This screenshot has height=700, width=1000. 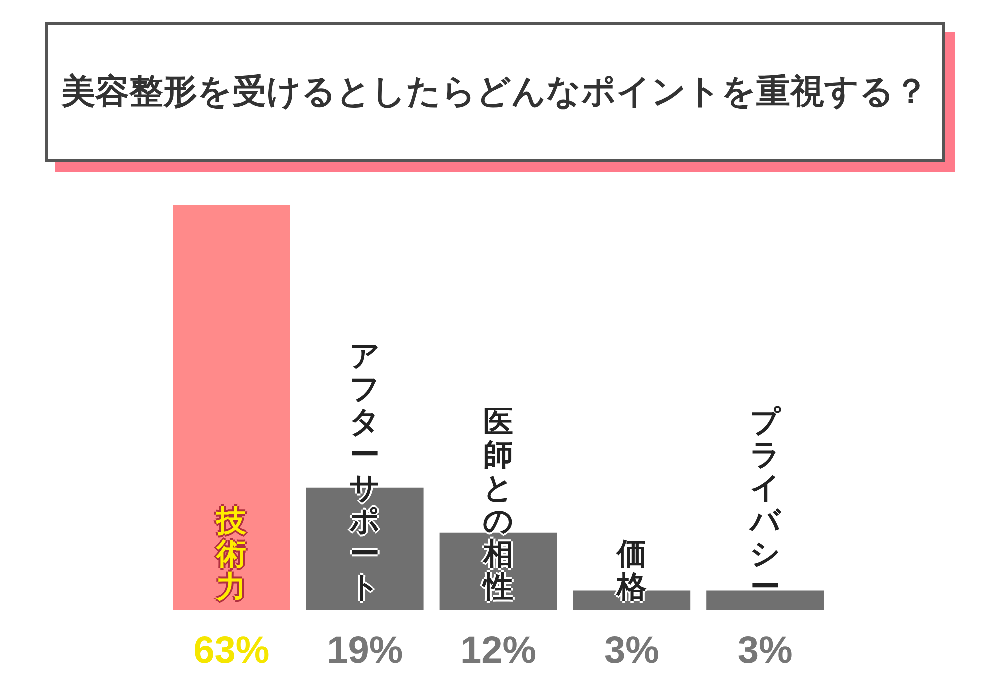 What do you see at coordinates (498, 651) in the screenshot?
I see `data-label: 12%` at bounding box center [498, 651].